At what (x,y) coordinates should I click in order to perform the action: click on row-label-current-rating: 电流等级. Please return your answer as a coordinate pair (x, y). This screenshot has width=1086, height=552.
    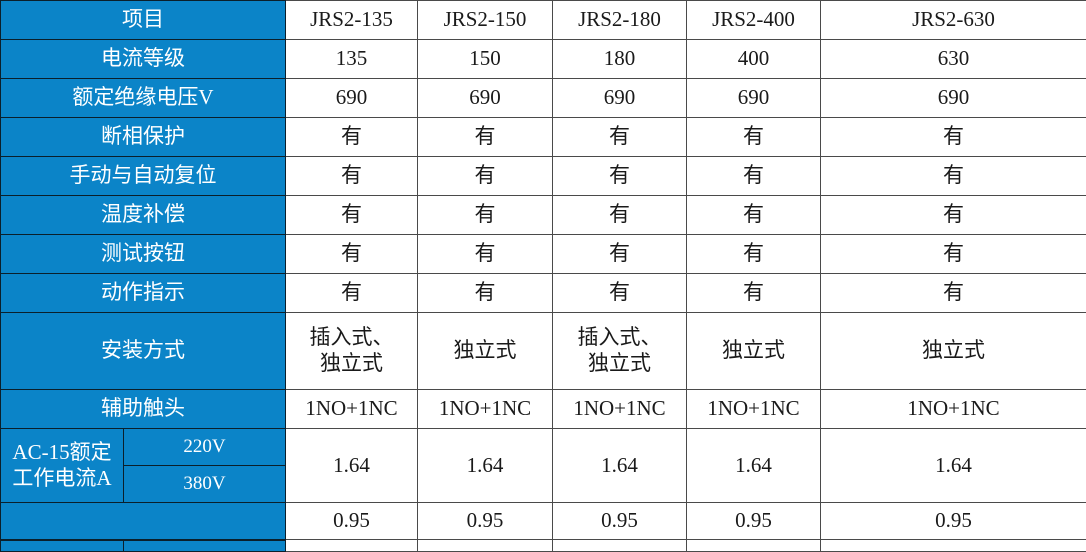
    Looking at the image, I should click on (143, 59).